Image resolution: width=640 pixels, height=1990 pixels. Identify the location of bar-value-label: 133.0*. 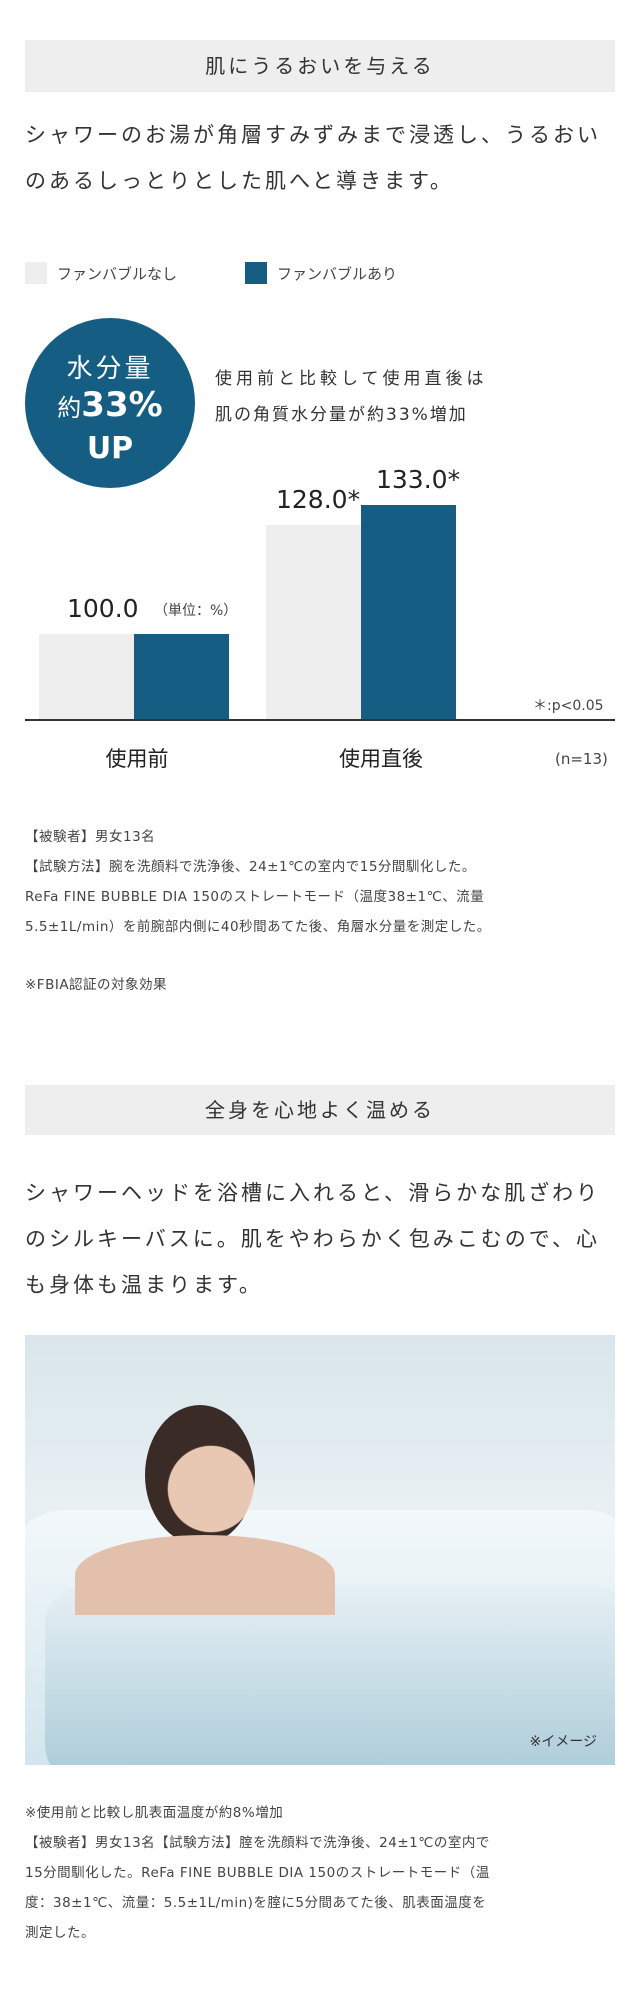
(418, 480).